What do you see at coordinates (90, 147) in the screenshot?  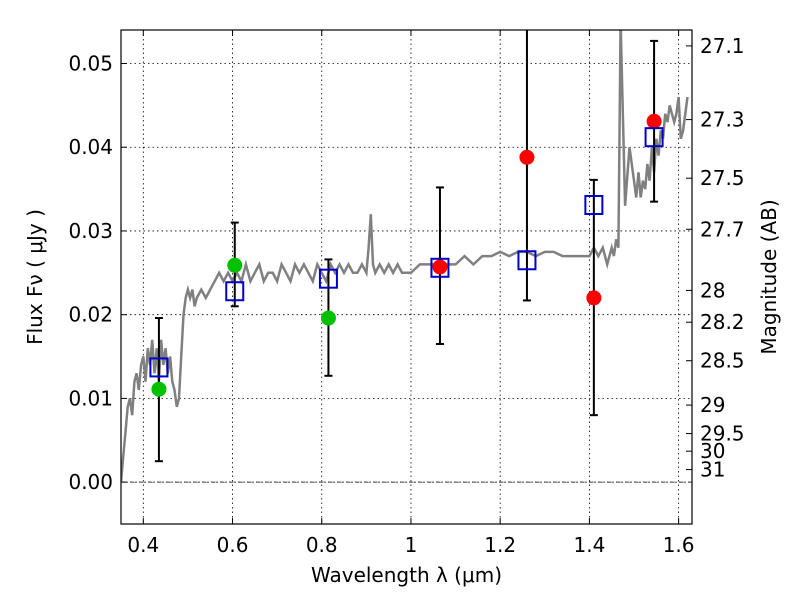 I see `y-tick-label: 0.04` at bounding box center [90, 147].